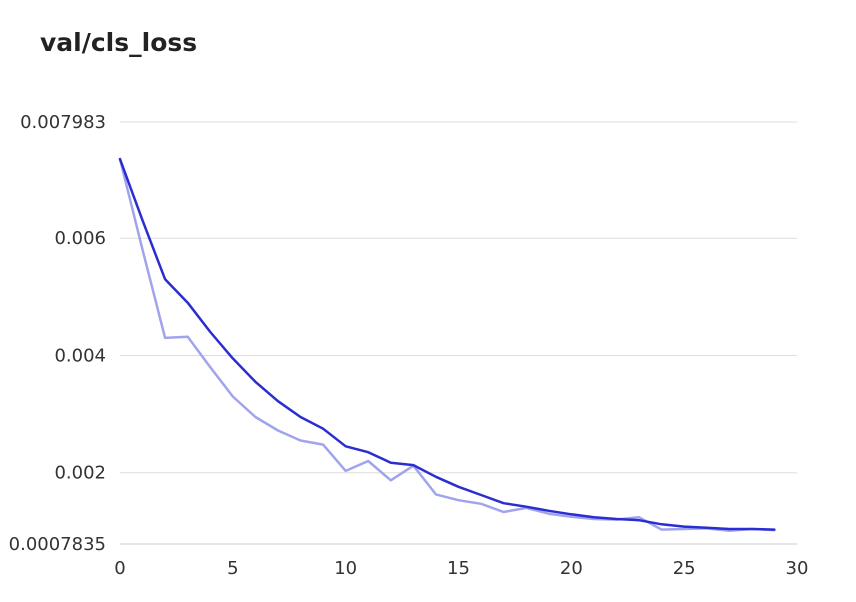 Image resolution: width=856 pixels, height=602 pixels. I want to click on x-tick-label: 20, so click(571, 568).